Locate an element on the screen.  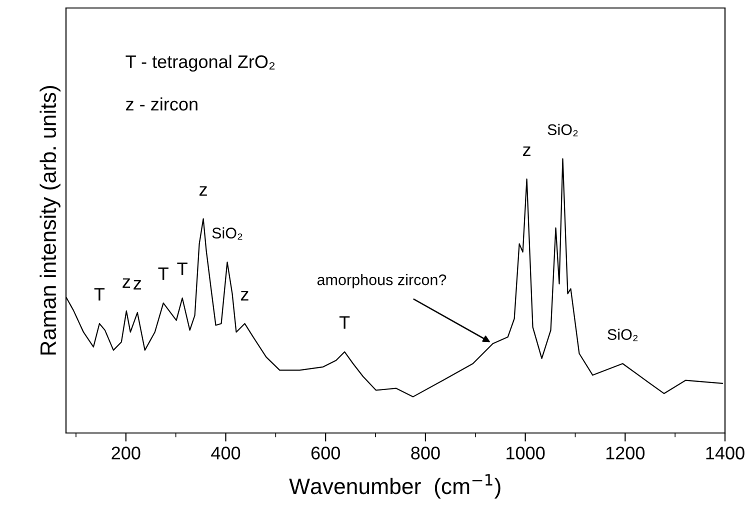
x-tick-label: 800 is located at coordinates (425, 453).